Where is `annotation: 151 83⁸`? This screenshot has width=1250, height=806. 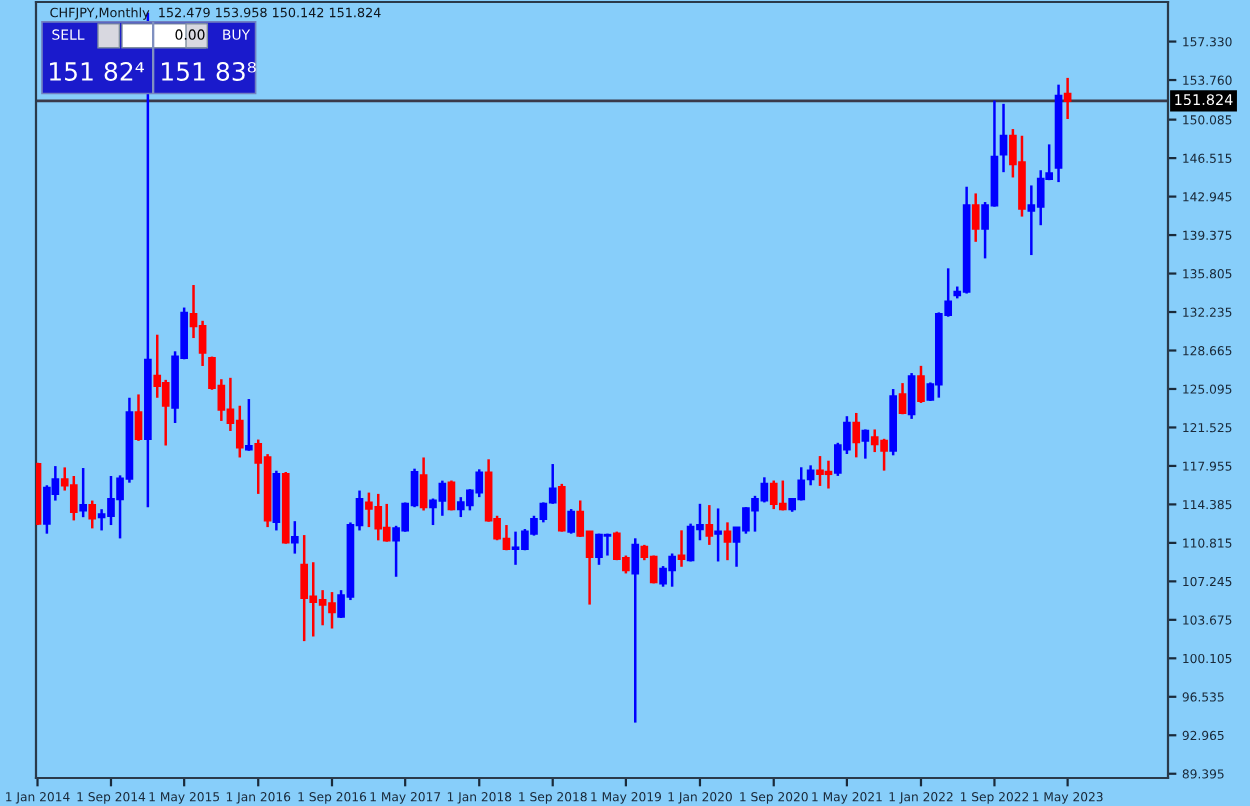
annotation: 151 83⁸ is located at coordinates (209, 71).